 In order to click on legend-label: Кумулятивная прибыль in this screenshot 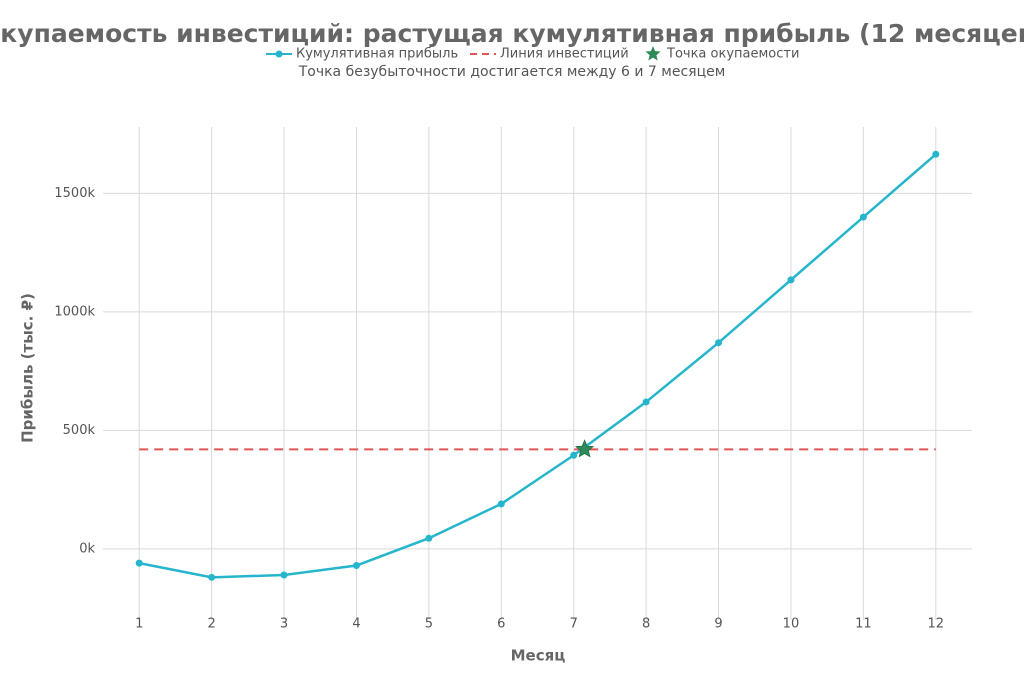, I will do `click(377, 54)`.